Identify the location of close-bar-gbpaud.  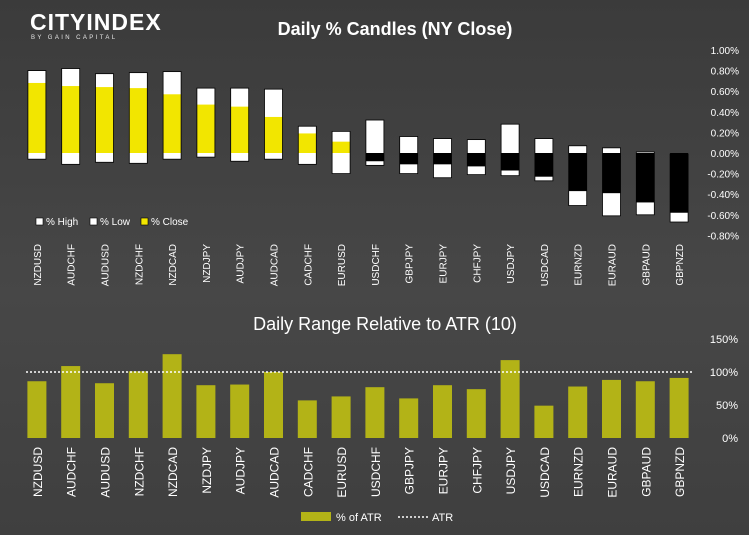
(645, 178).